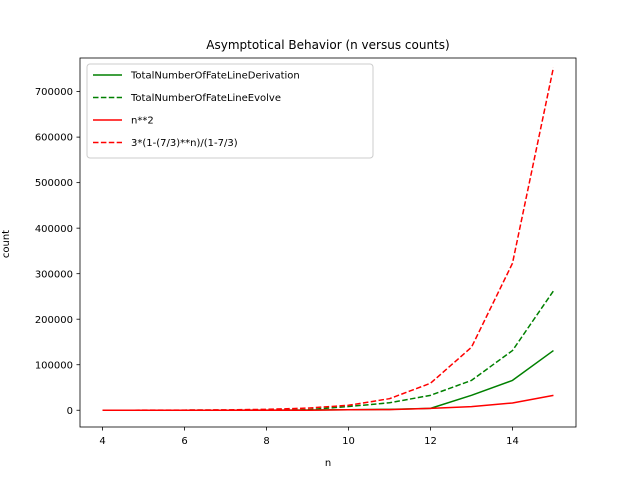 This screenshot has width=640, height=480. What do you see at coordinates (54, 320) in the screenshot?
I see `y-tick-label: 200000` at bounding box center [54, 320].